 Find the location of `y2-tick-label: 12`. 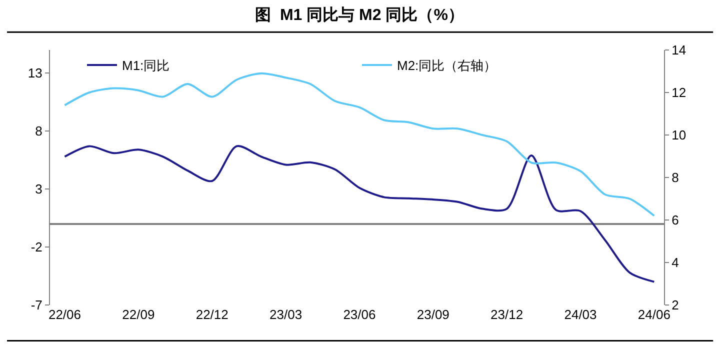

y2-tick-label: 12 is located at coordinates (679, 92).